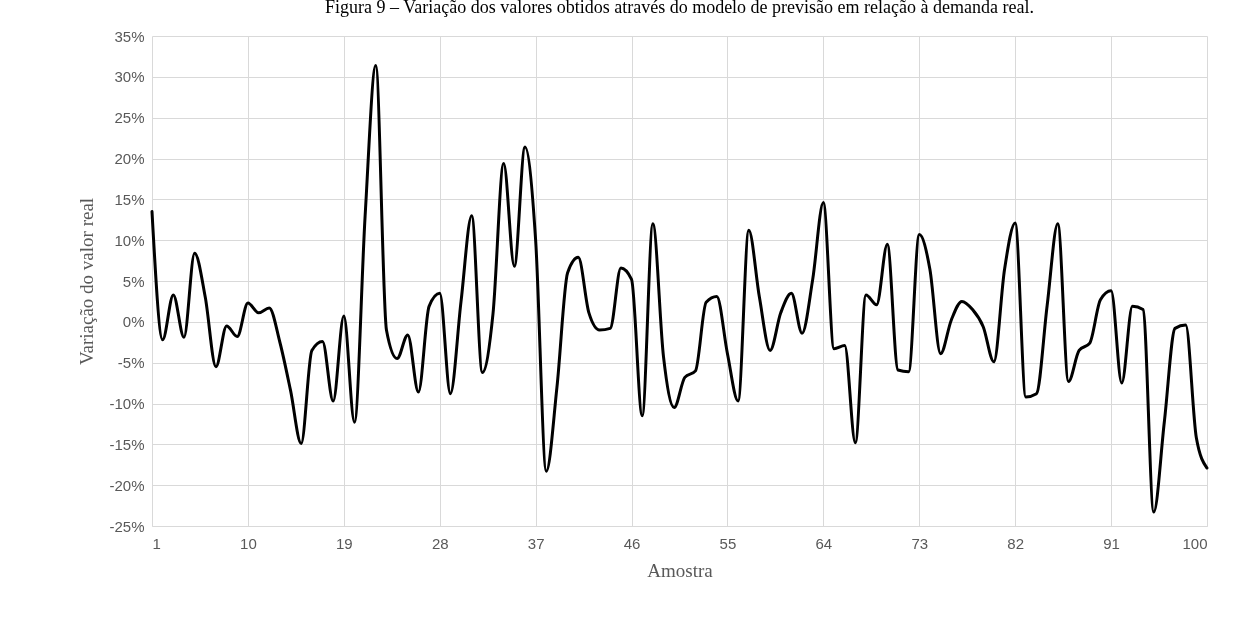  Describe the element at coordinates (129, 118) in the screenshot. I see `y-tick-label: 25%` at that location.